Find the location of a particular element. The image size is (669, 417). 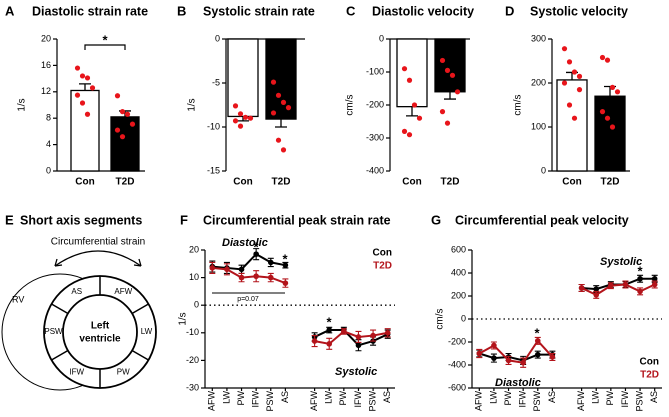

y-tick-label: -15 is located at coordinates (213, 170).